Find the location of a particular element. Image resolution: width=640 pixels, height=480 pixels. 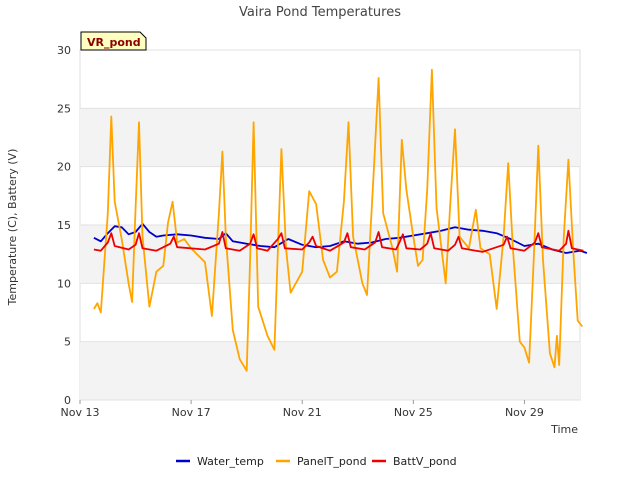

chart-title: Vaira Pond Temperatures is located at coordinates (320, 12).